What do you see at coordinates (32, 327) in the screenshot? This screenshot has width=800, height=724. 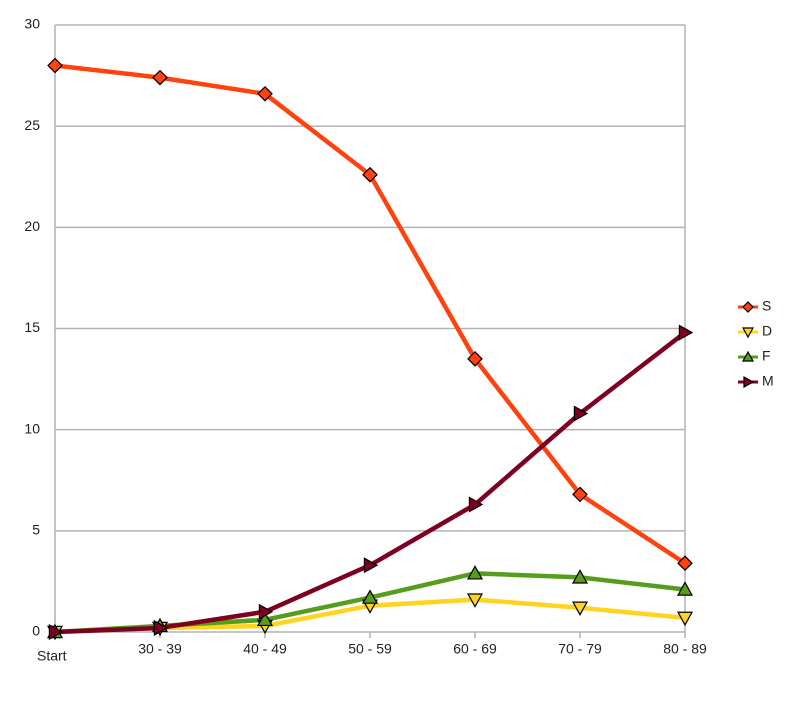 I see `y-tick-label: 15` at bounding box center [32, 327].